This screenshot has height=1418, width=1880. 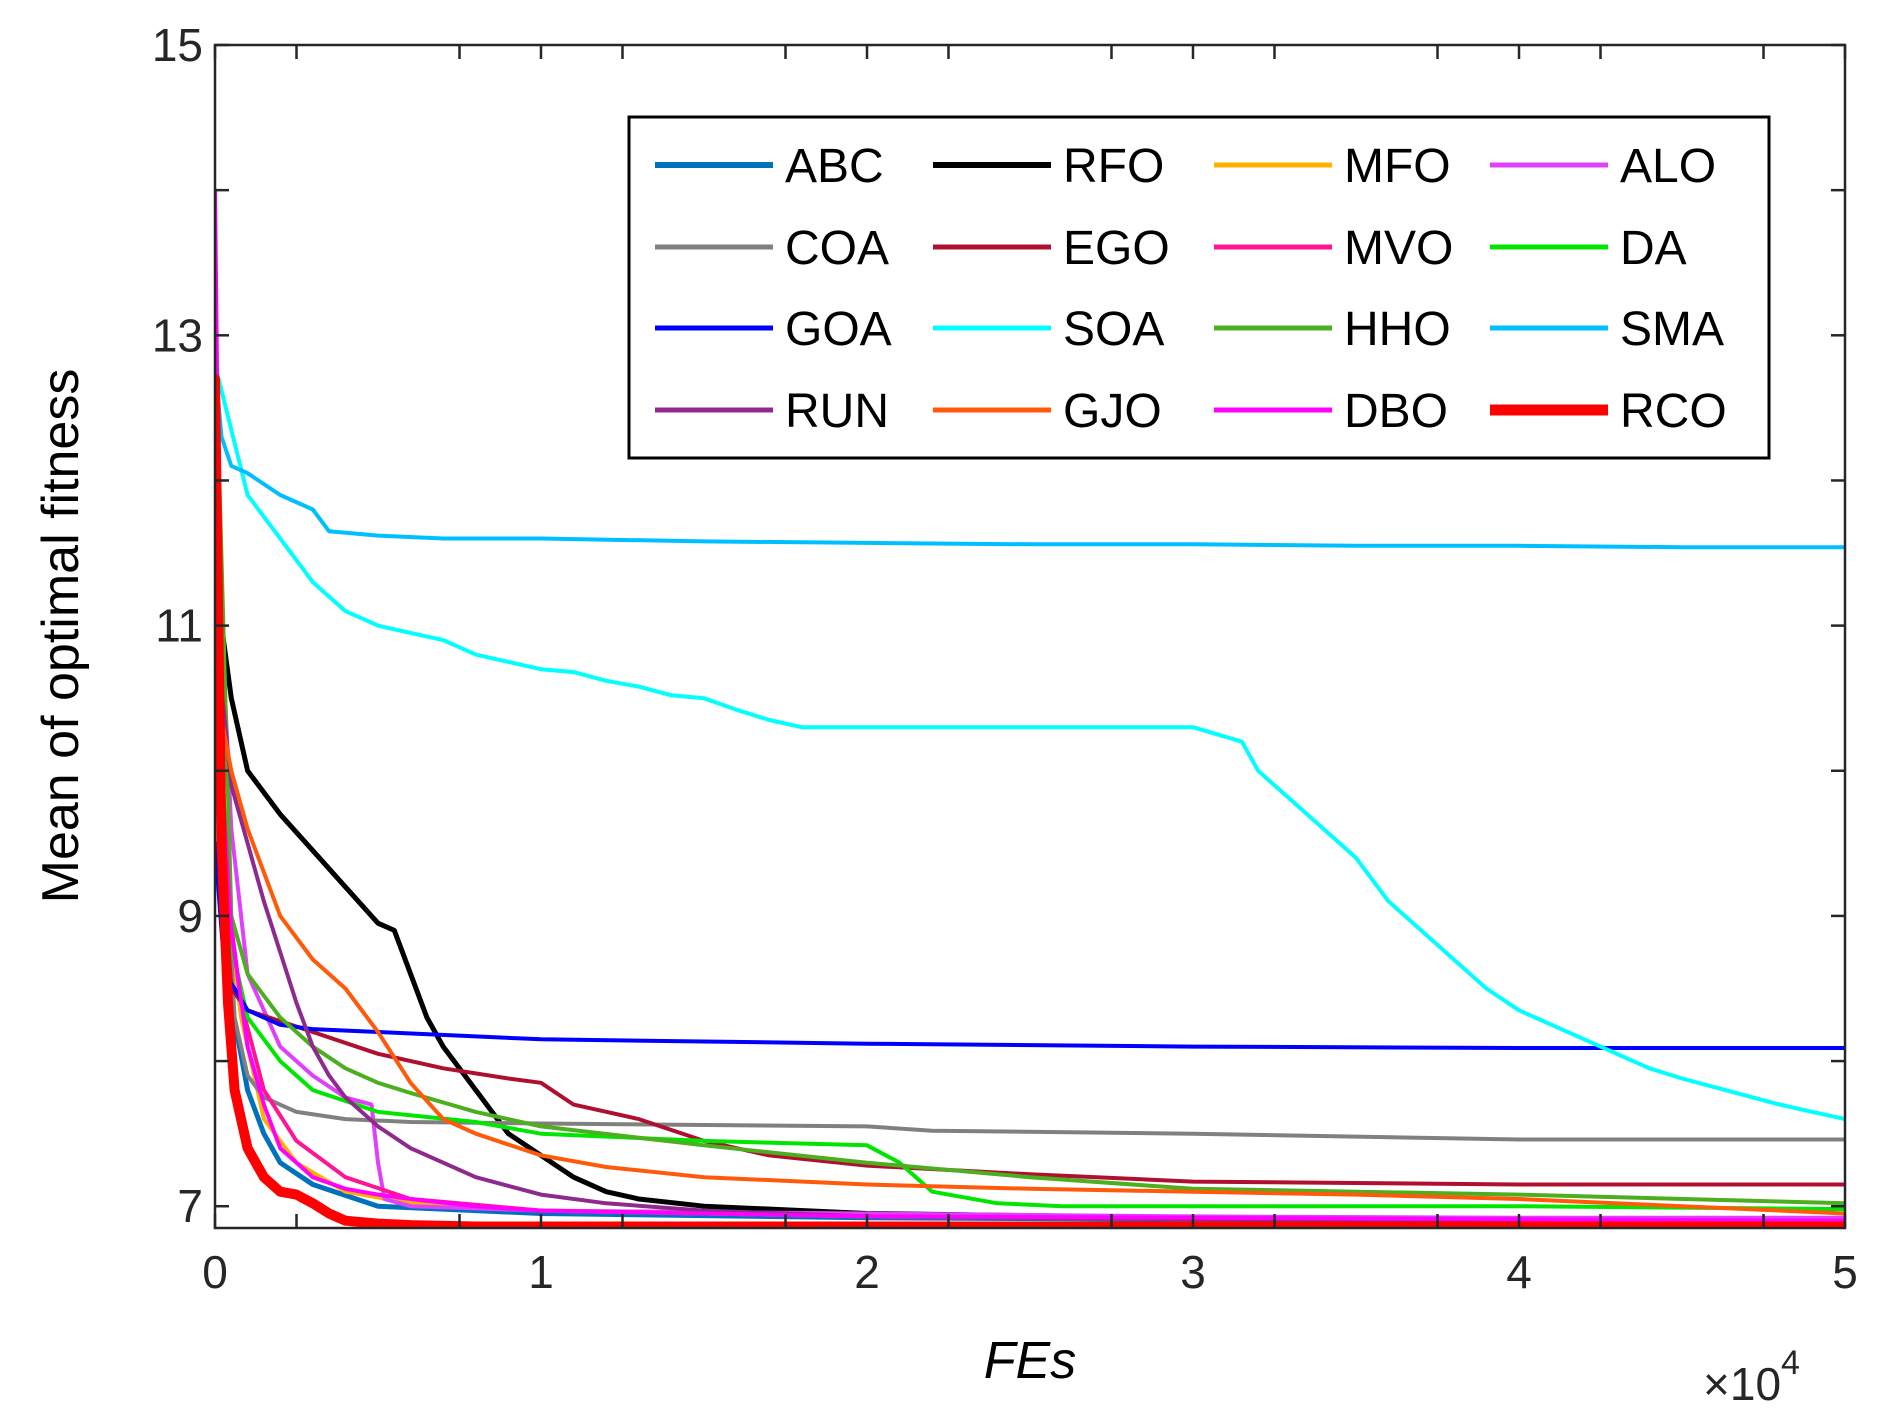 What do you see at coordinates (867, 1272) in the screenshot?
I see `x-tick-label: 2` at bounding box center [867, 1272].